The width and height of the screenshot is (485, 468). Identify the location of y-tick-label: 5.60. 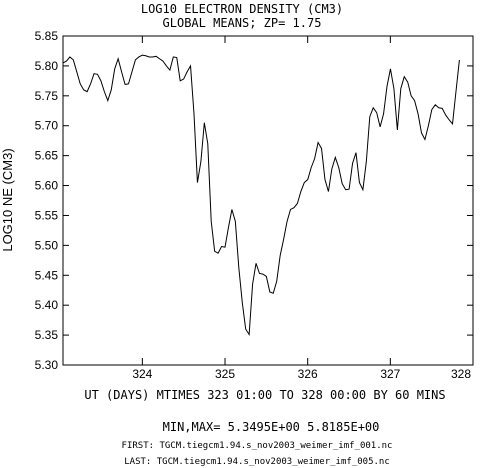
(47, 186).